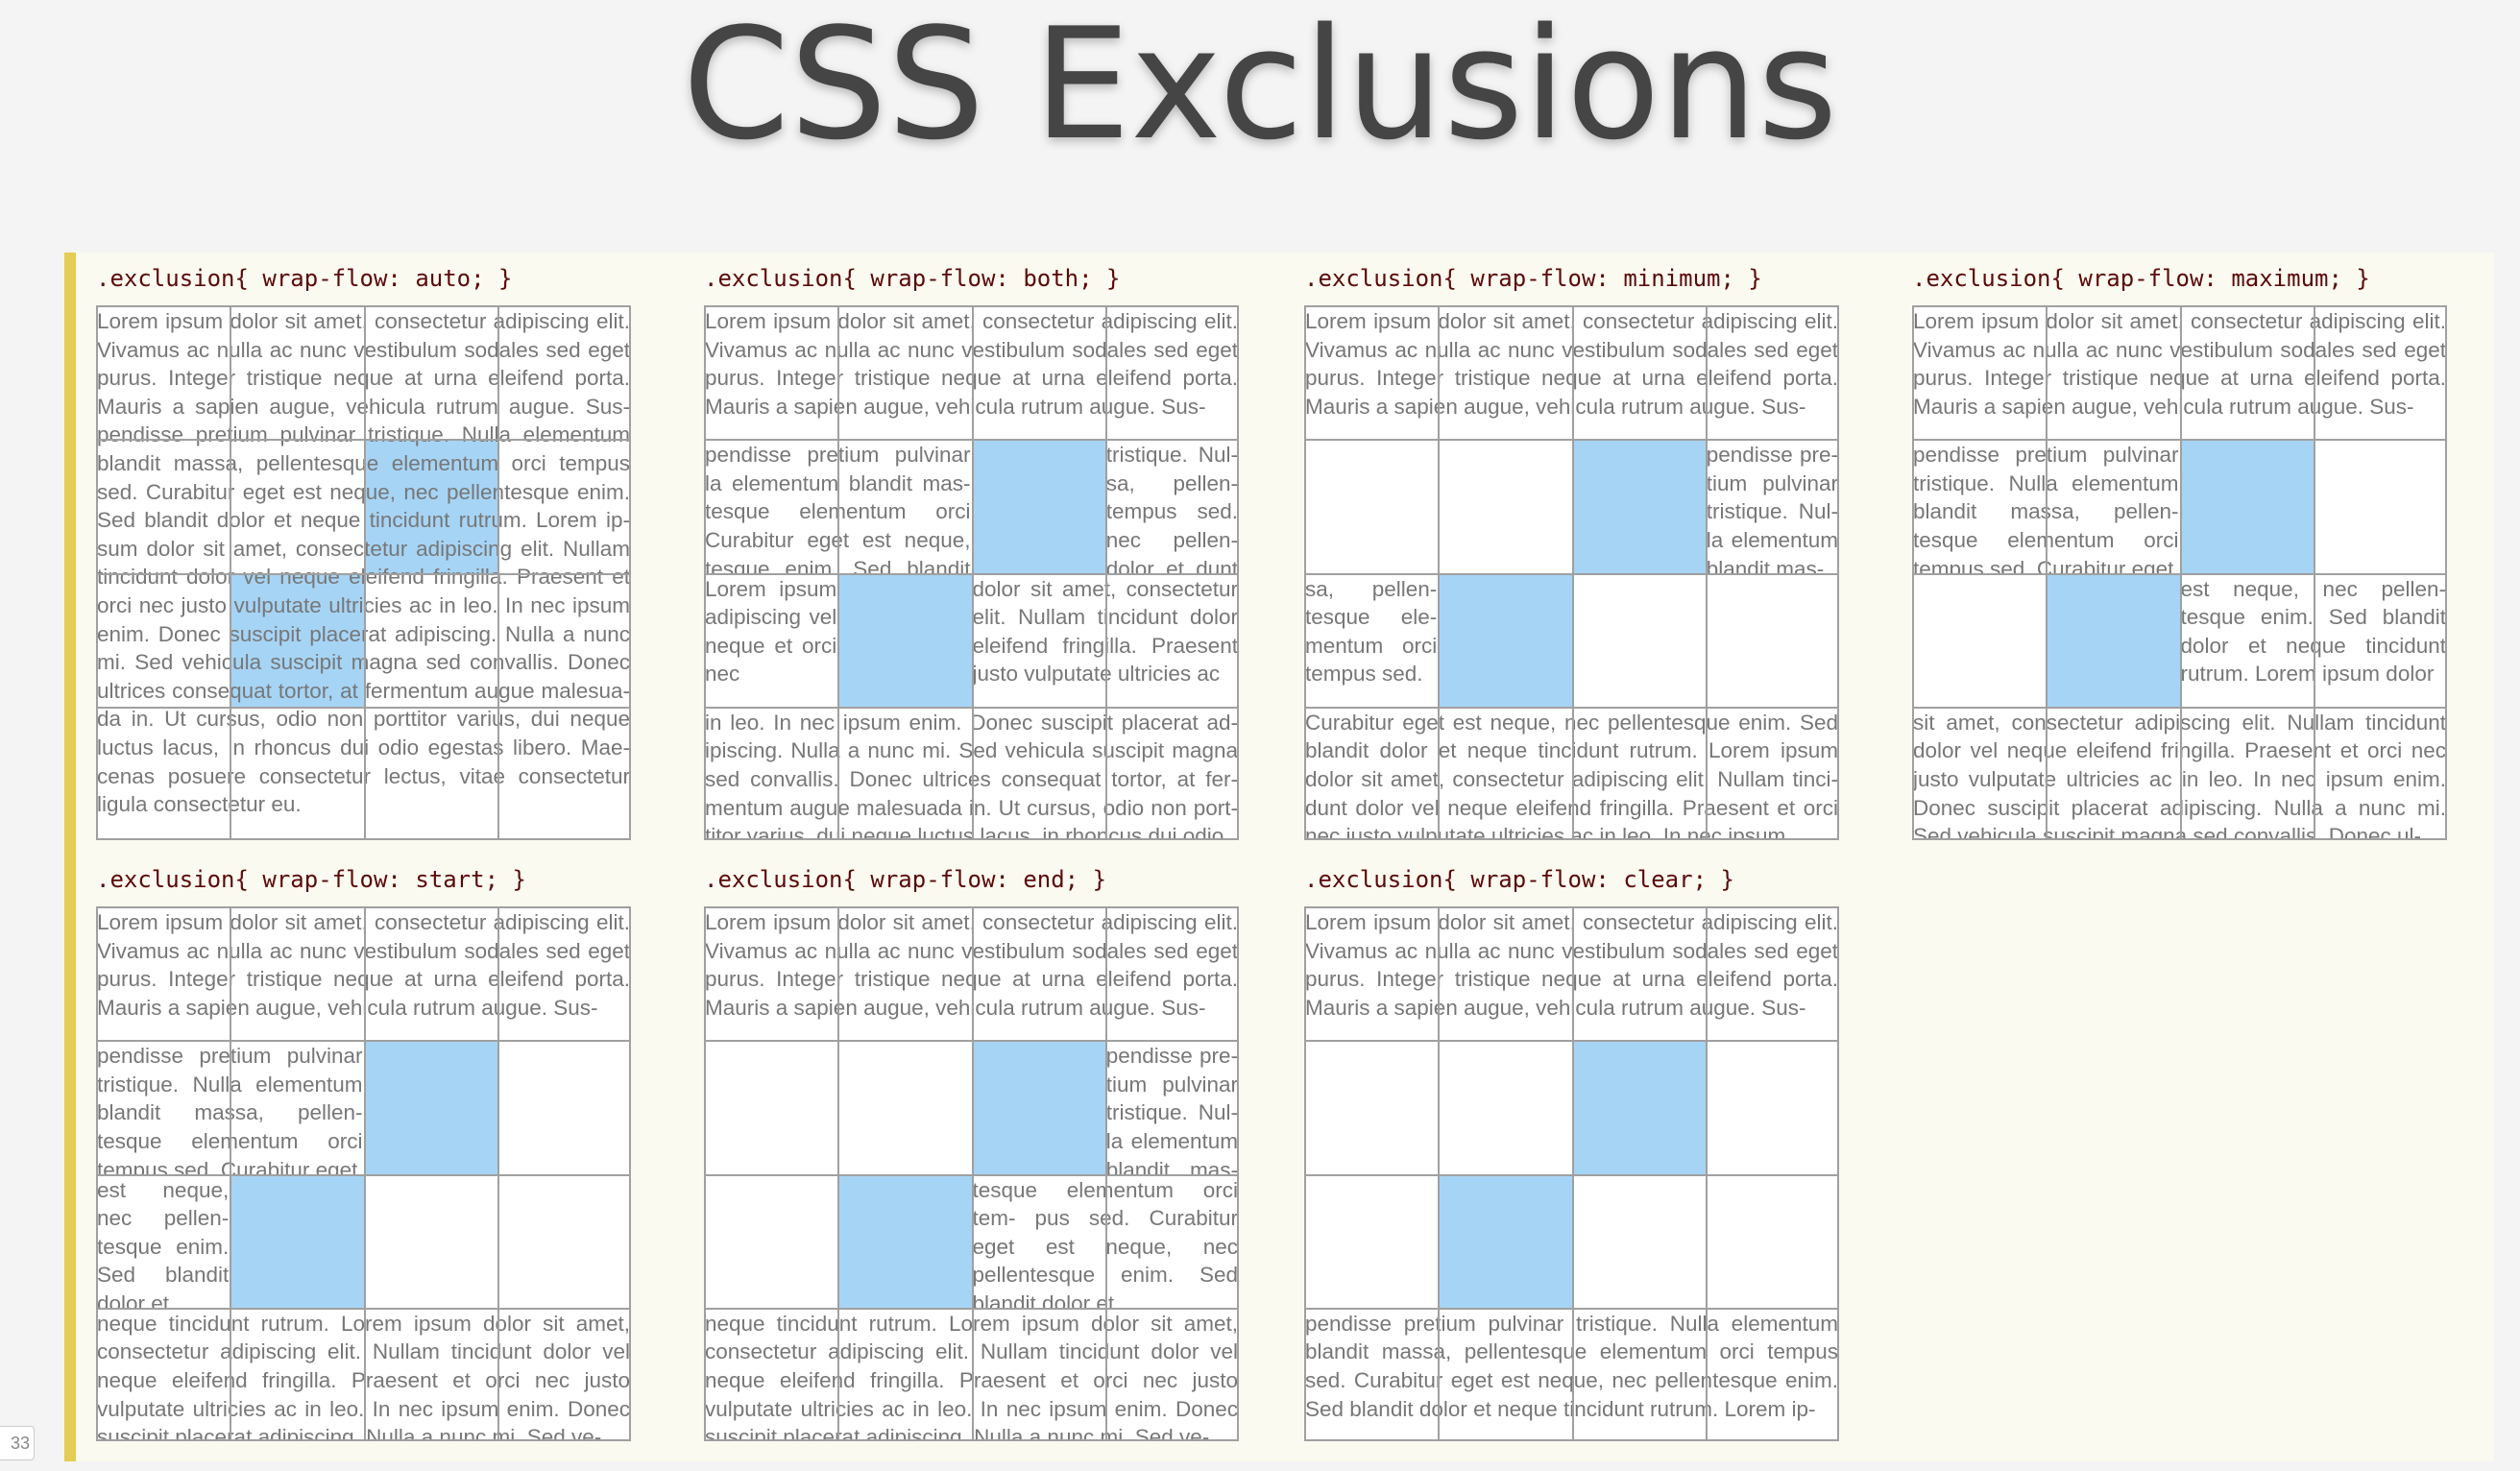 The height and width of the screenshot is (1471, 2520). Describe the element at coordinates (311, 879) in the screenshot. I see `code-label: .exclusion{ wrap-flow: start; }` at that location.